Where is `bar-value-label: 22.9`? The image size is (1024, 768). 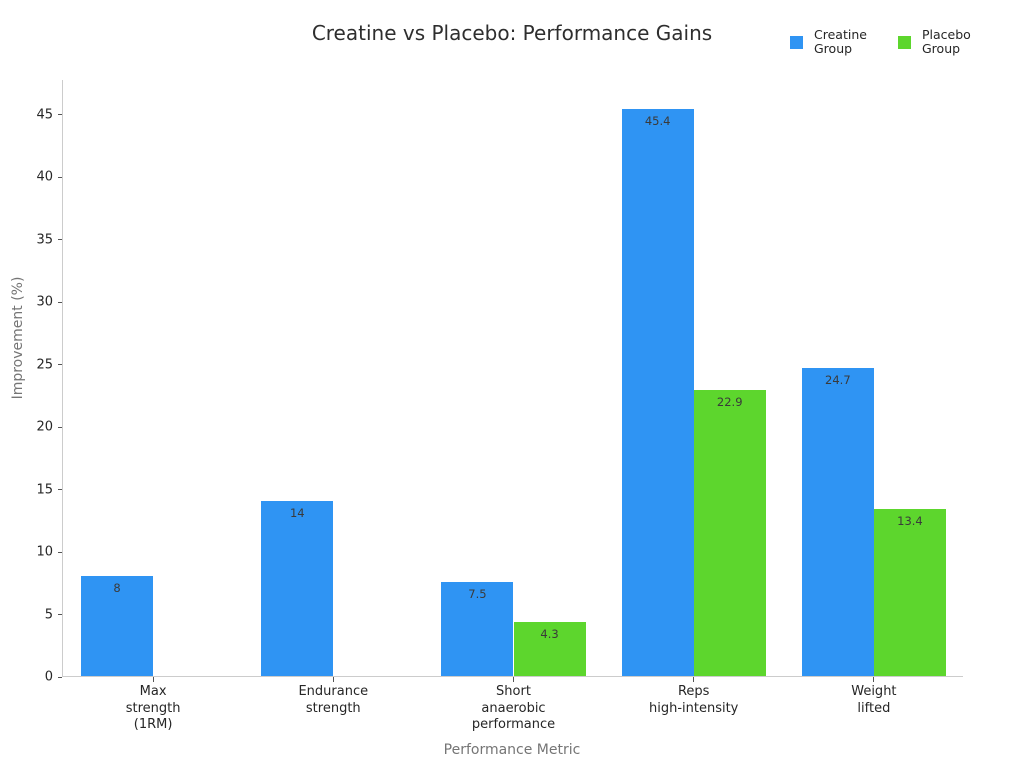
bar-value-label: 22.9 is located at coordinates (729, 401).